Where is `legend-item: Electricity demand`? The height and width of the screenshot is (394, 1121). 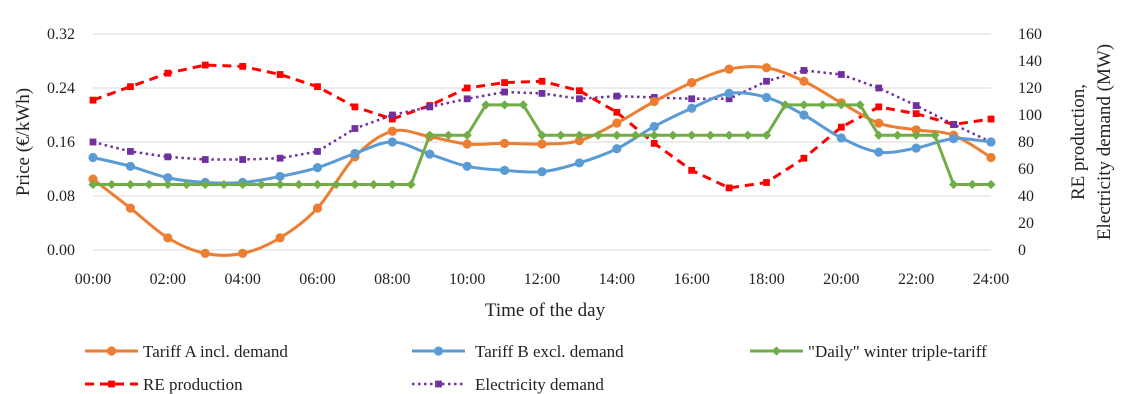
legend-item: Electricity demand is located at coordinates (508, 384).